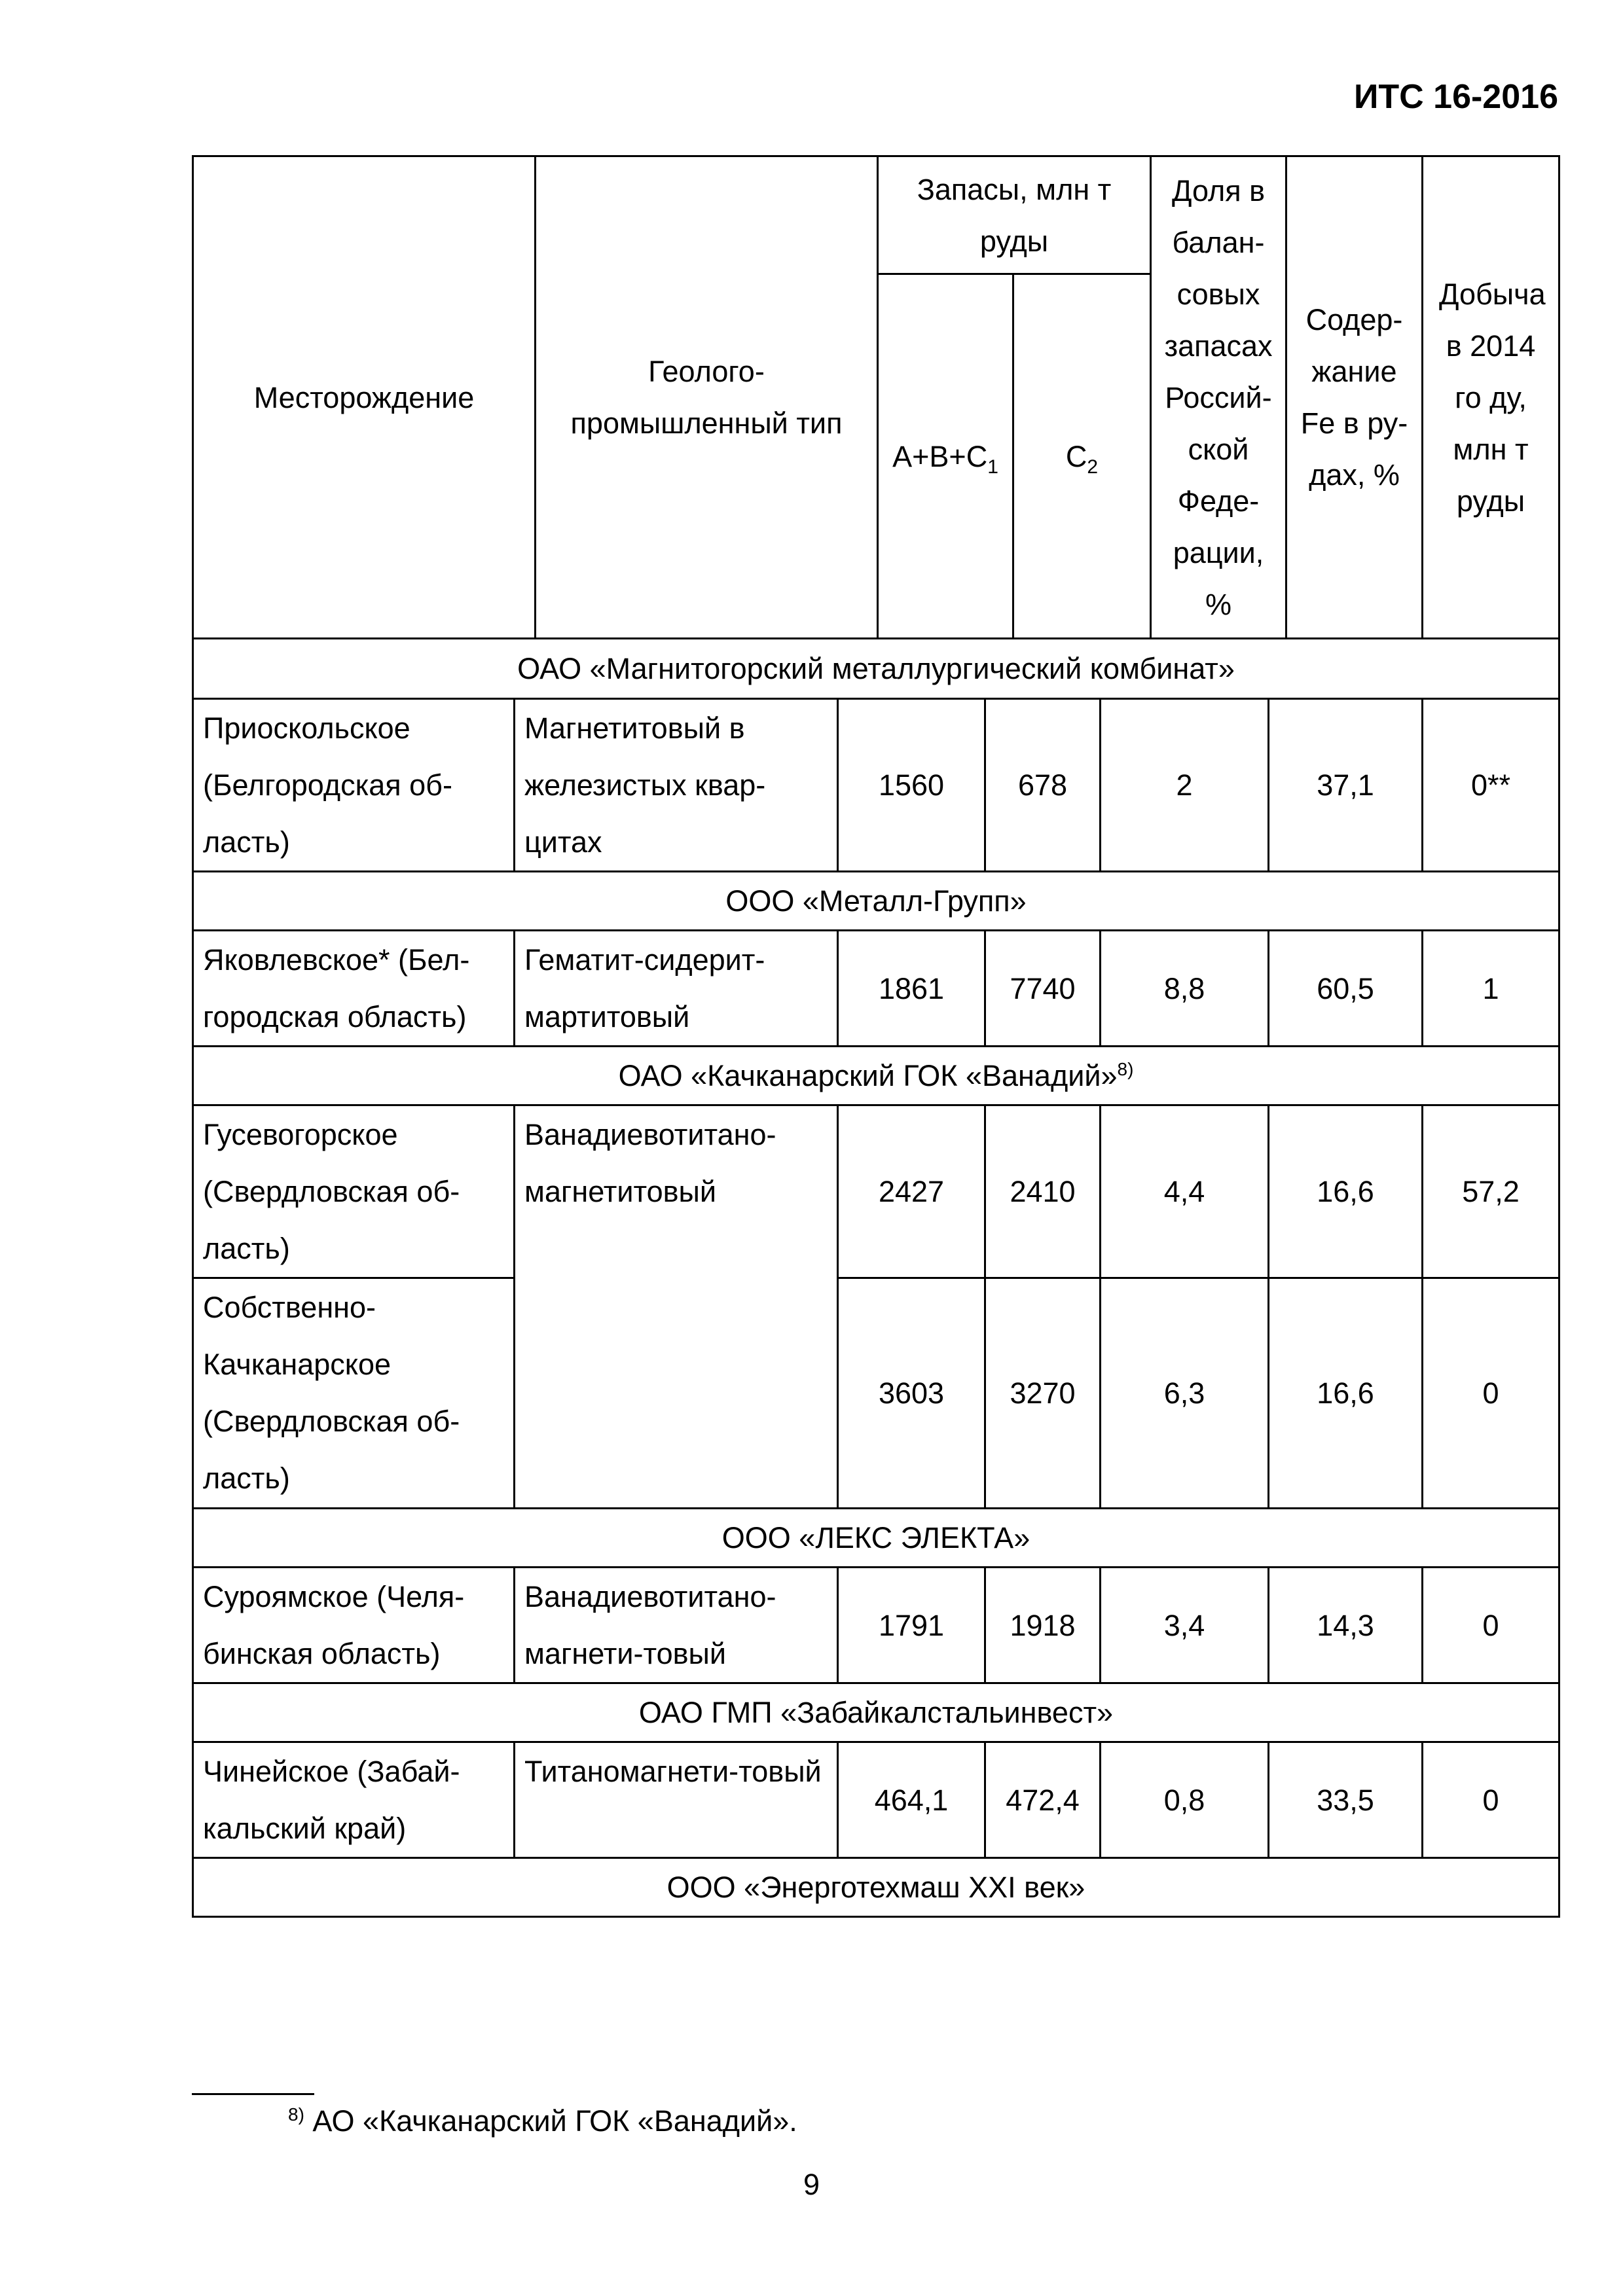 The width and height of the screenshot is (1623, 2296). I want to click on fe-cell: 14,3, so click(1345, 1625).